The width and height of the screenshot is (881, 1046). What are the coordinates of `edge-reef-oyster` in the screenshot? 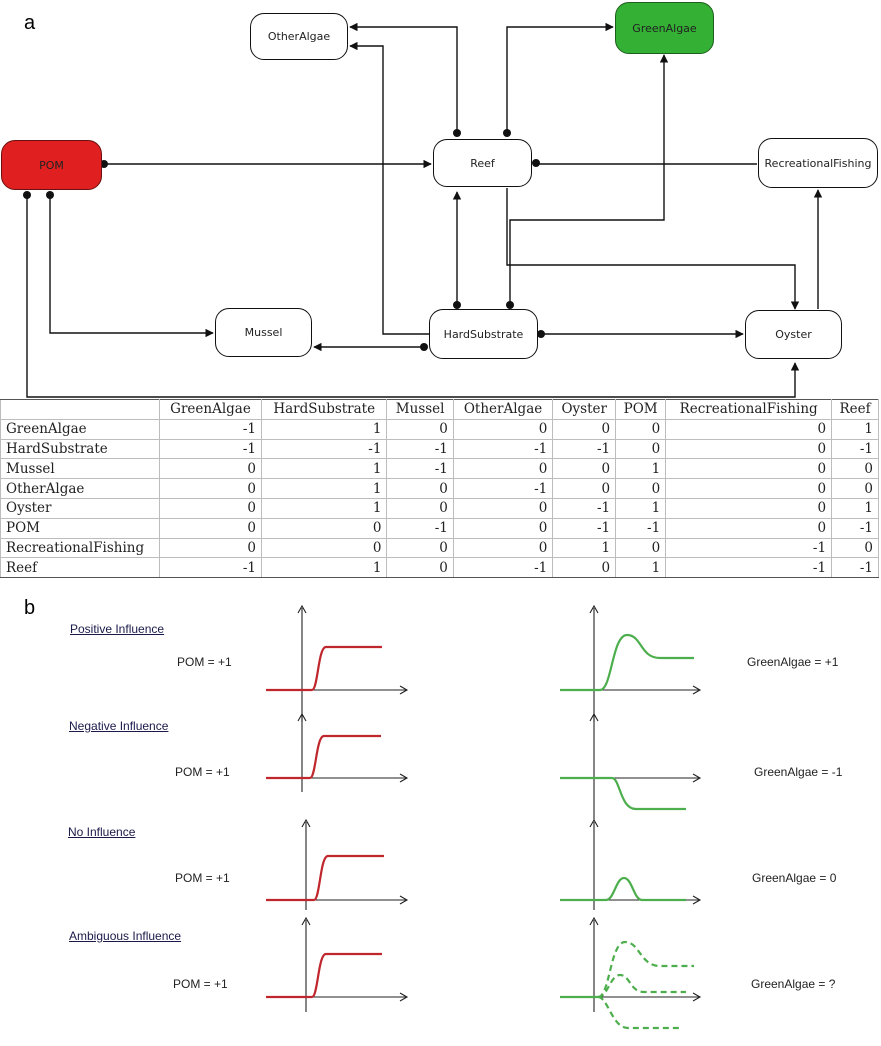 It's located at (653, 249).